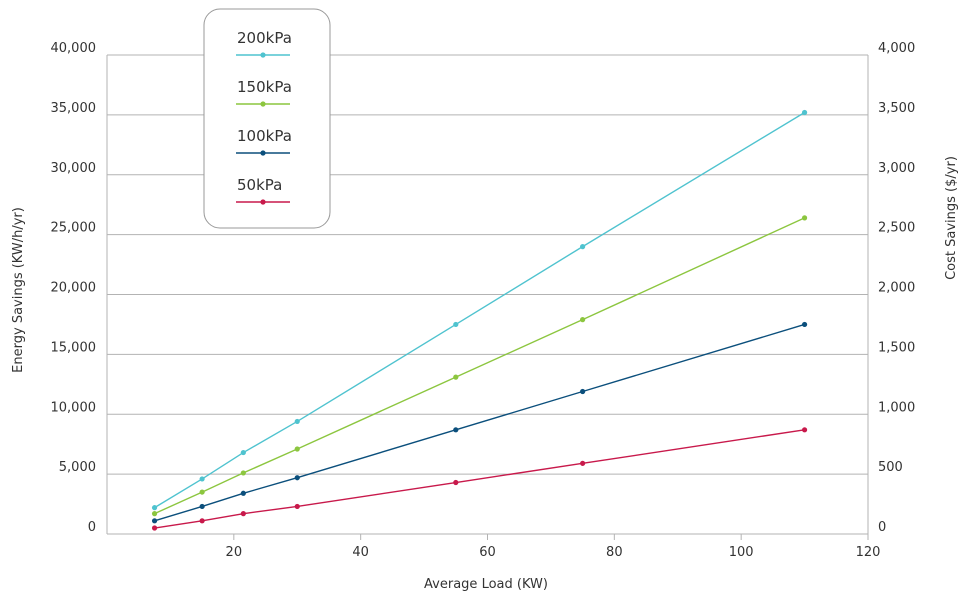  I want to click on y-tick-label: 40,000, so click(74, 48).